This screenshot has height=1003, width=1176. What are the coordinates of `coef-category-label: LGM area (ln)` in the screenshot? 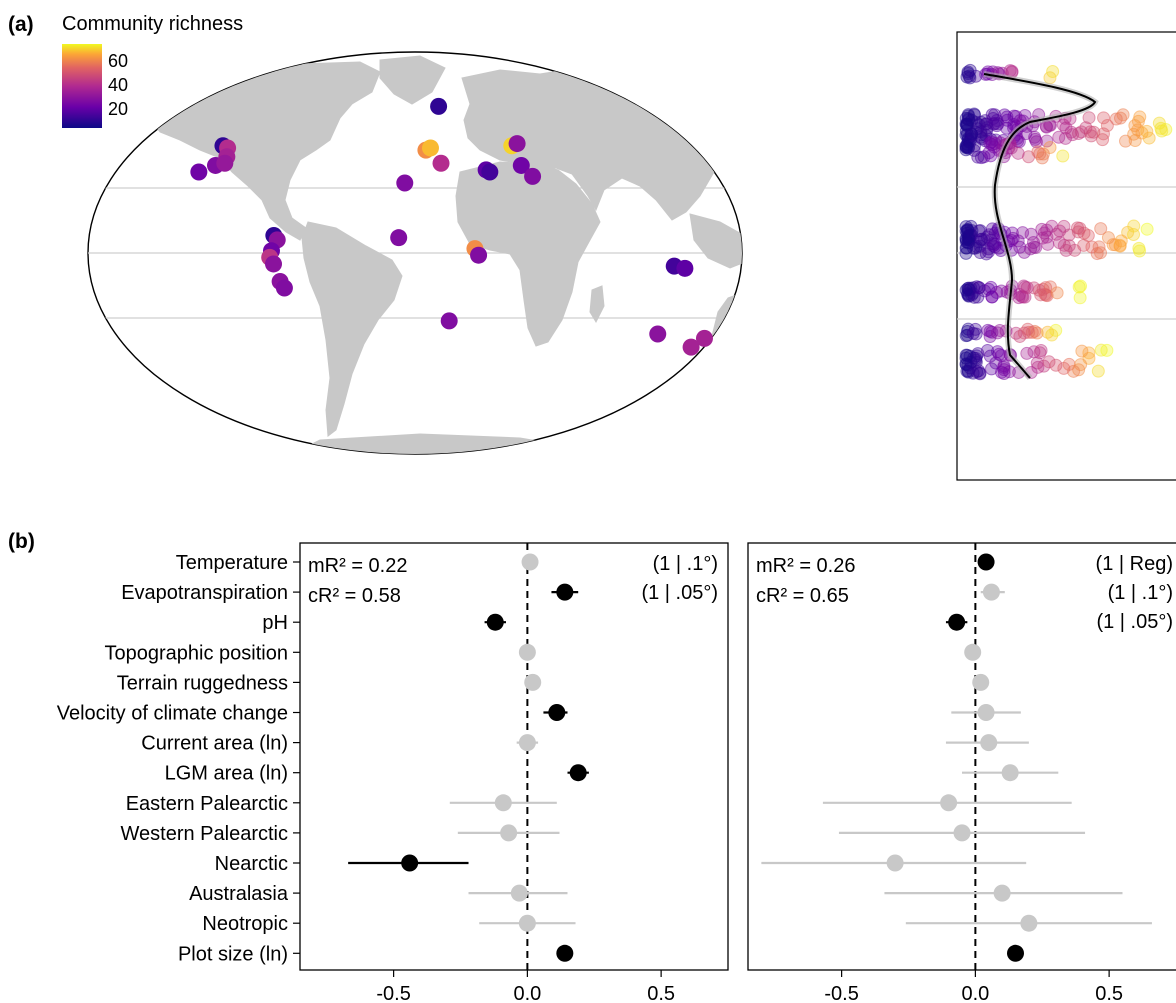 It's located at (226, 774).